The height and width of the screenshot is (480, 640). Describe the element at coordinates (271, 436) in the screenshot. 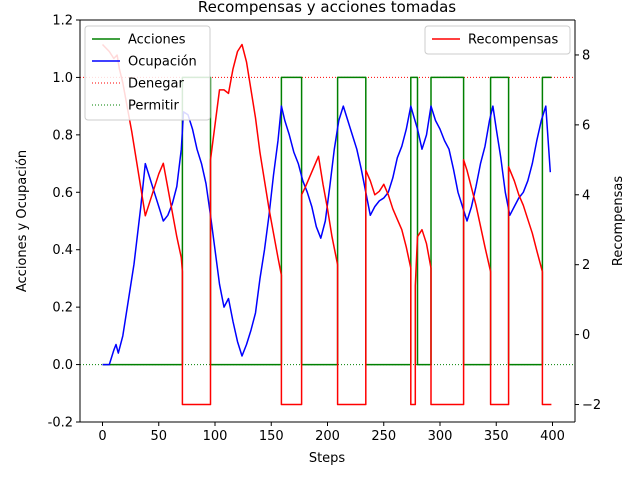

I see `x-tick-label: 150` at that location.